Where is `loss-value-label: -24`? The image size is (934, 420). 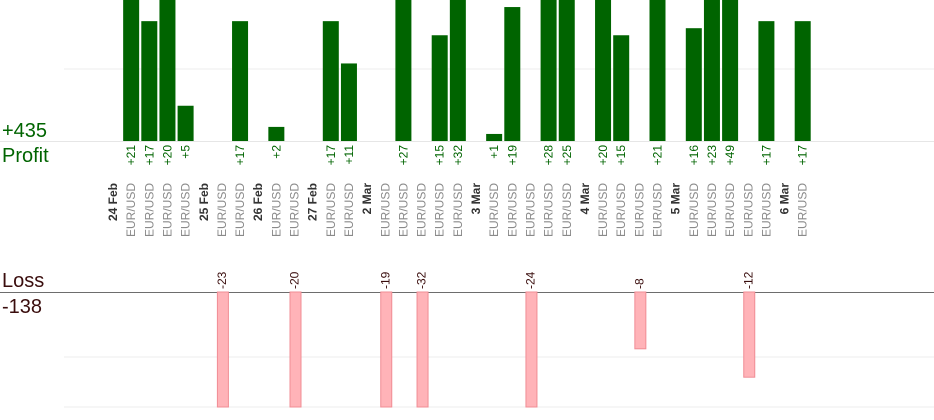 loss-value-label: -24 is located at coordinates (530, 280).